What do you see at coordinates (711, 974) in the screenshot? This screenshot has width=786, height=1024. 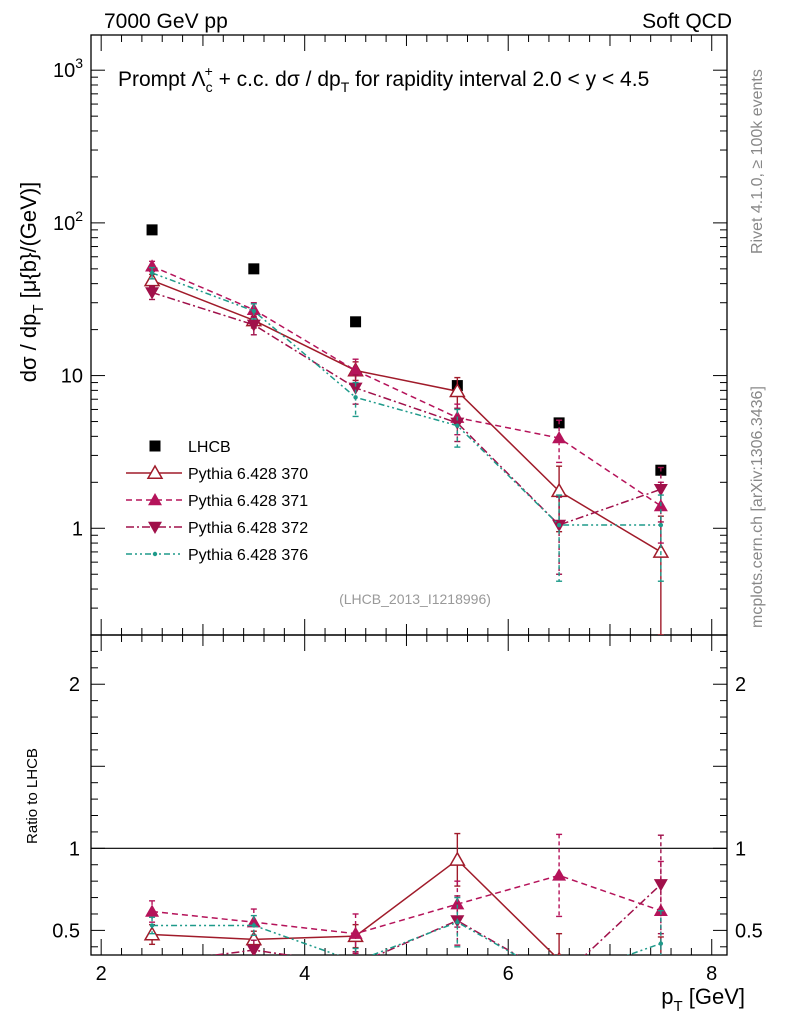 I see `x-tick-label: 8` at bounding box center [711, 974].